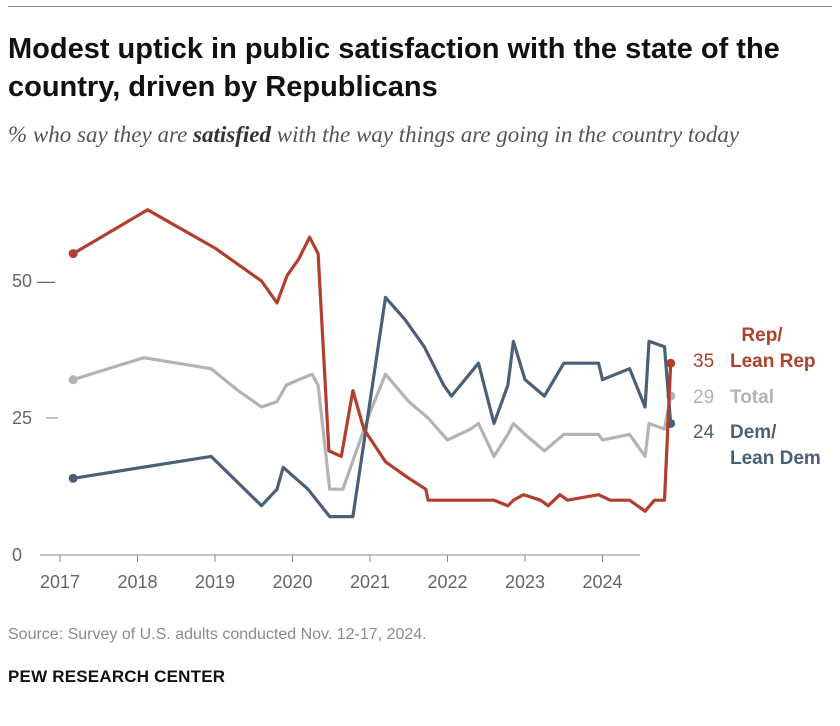  Describe the element at coordinates (232, 134) in the screenshot. I see `subtitle-emphasis: satisfied` at that location.